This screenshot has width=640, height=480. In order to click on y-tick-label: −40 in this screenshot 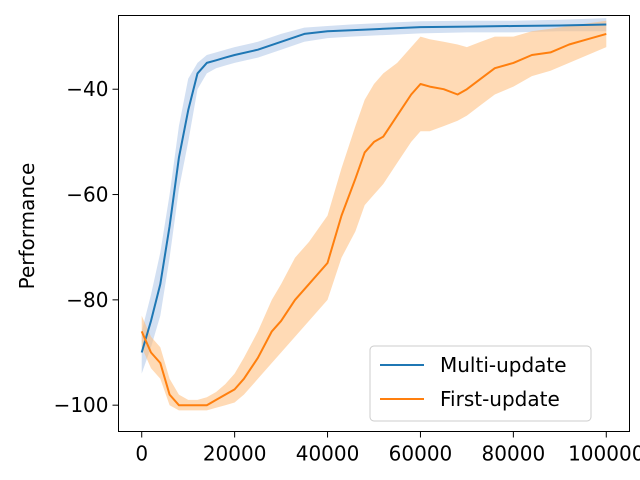, I will do `click(87, 89)`.